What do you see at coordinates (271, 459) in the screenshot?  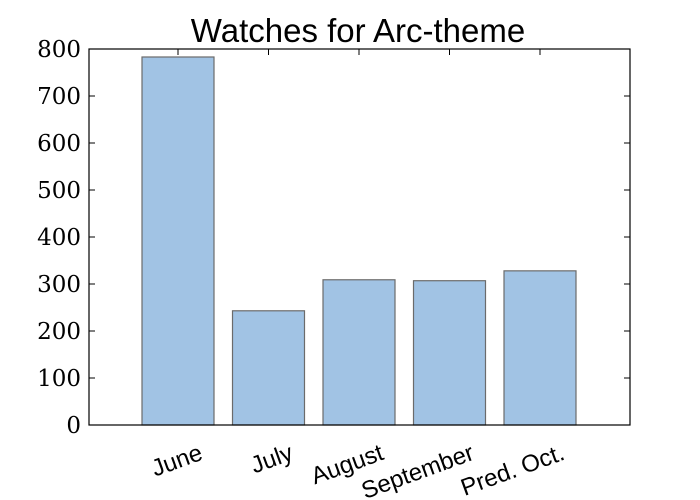 I see `x-tick-label: July` at bounding box center [271, 459].